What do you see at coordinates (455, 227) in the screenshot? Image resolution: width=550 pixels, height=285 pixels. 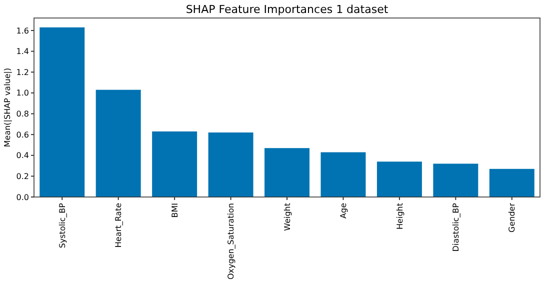 I see `x-tick-label: Diastolic_BP` at bounding box center [455, 227].